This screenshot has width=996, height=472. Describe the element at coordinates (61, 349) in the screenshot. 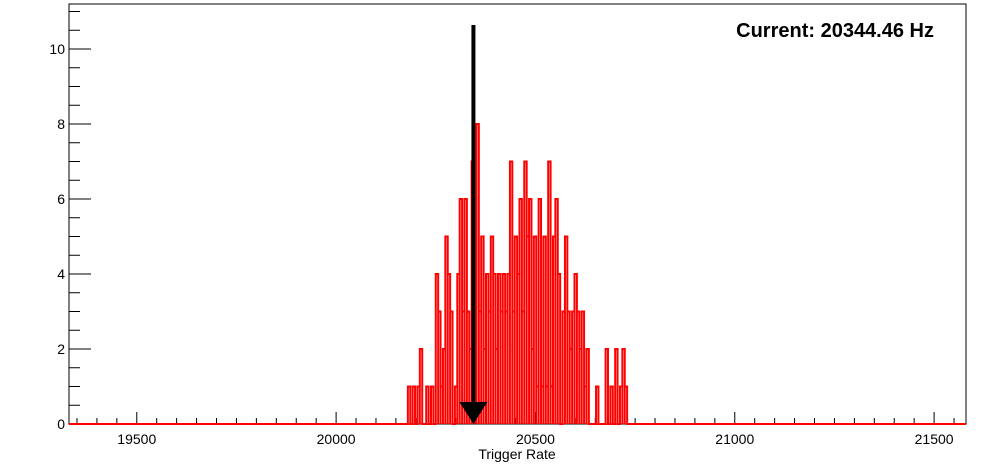

I see `y-tick-label: 2` at that location.